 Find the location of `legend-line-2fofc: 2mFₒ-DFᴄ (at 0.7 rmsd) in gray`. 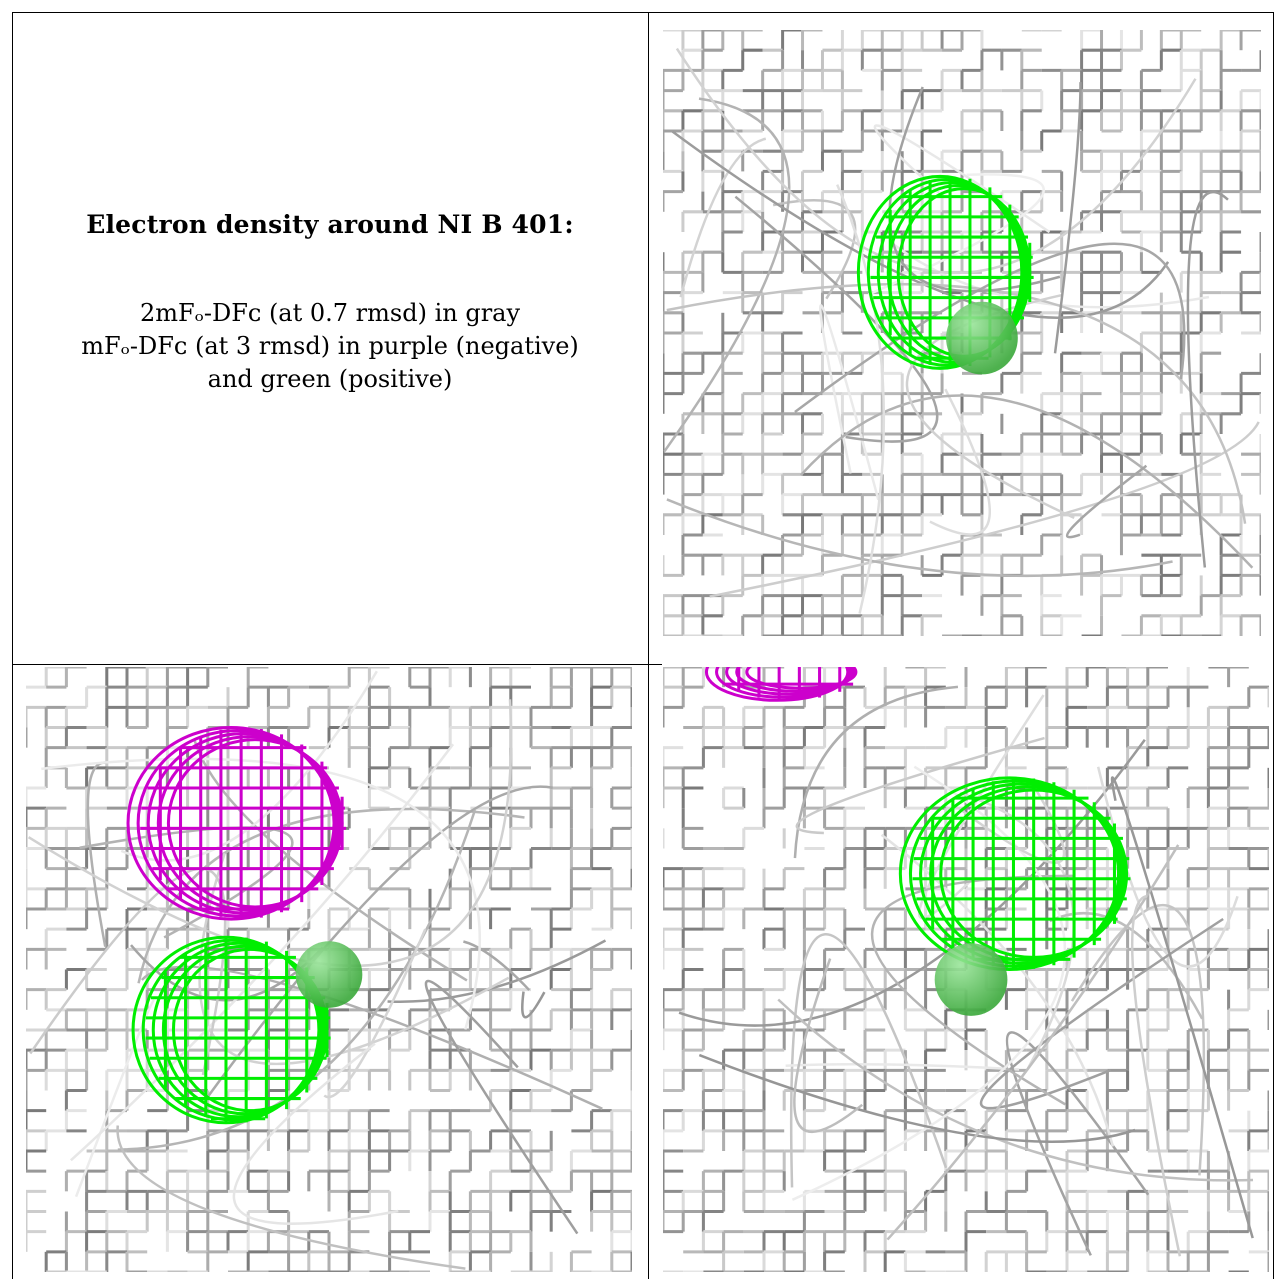

legend-line-2fofc: 2mFₒ-DFᴄ (at 0.7 rmsd) in gray is located at coordinates (330, 313).